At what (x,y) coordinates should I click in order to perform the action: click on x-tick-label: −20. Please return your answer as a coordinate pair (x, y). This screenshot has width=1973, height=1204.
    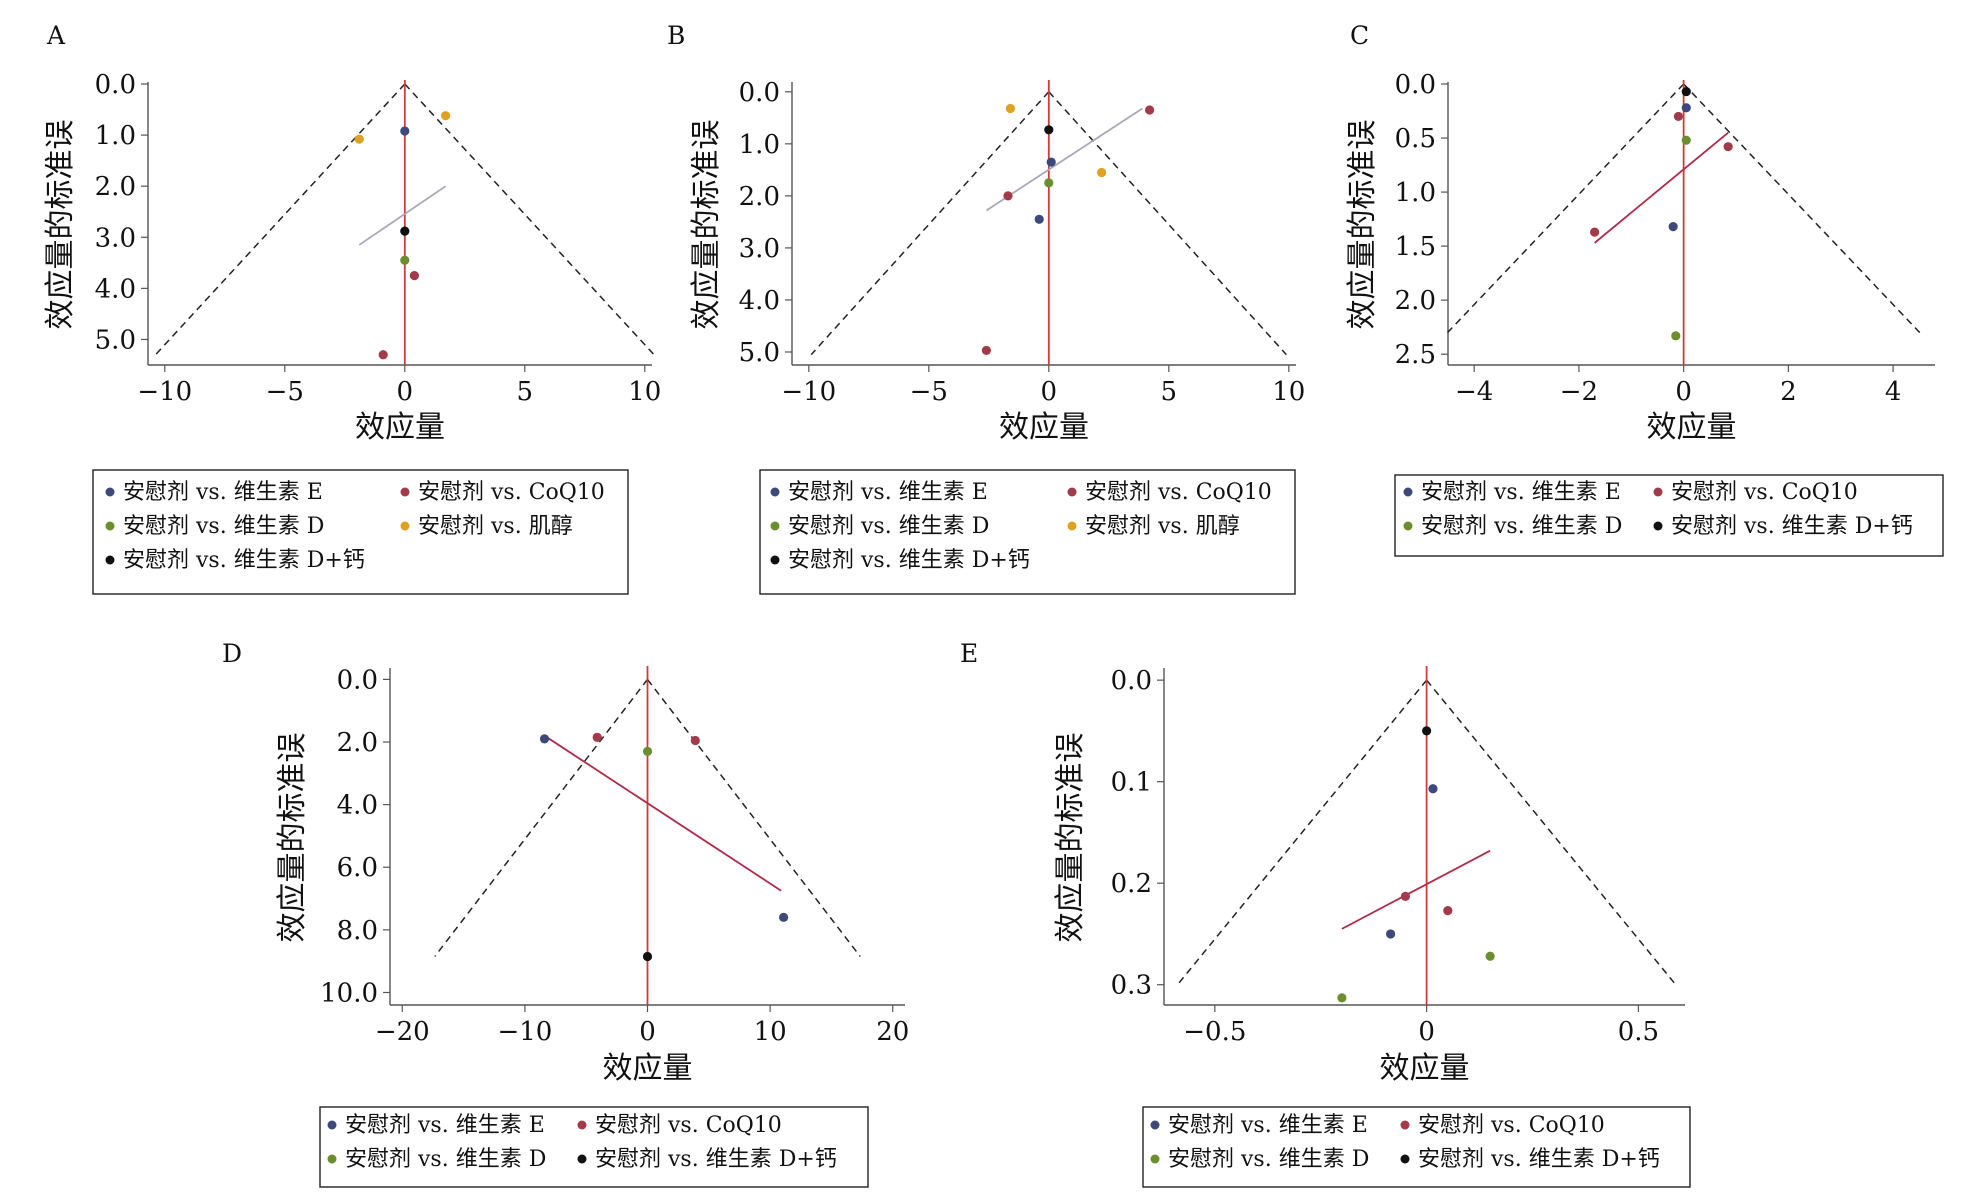
    Looking at the image, I should click on (402, 1032).